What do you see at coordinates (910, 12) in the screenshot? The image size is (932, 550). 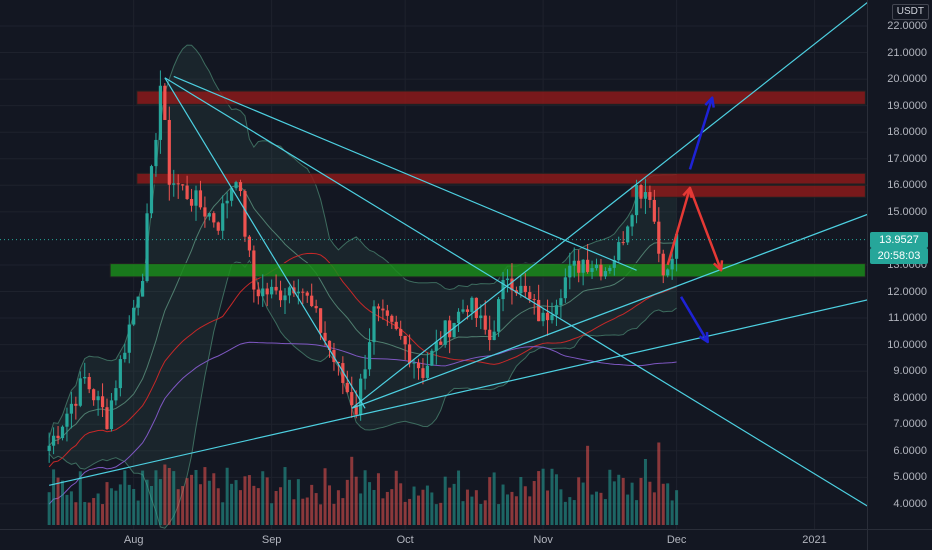 I see `currency-badge: USDT` at bounding box center [910, 12].